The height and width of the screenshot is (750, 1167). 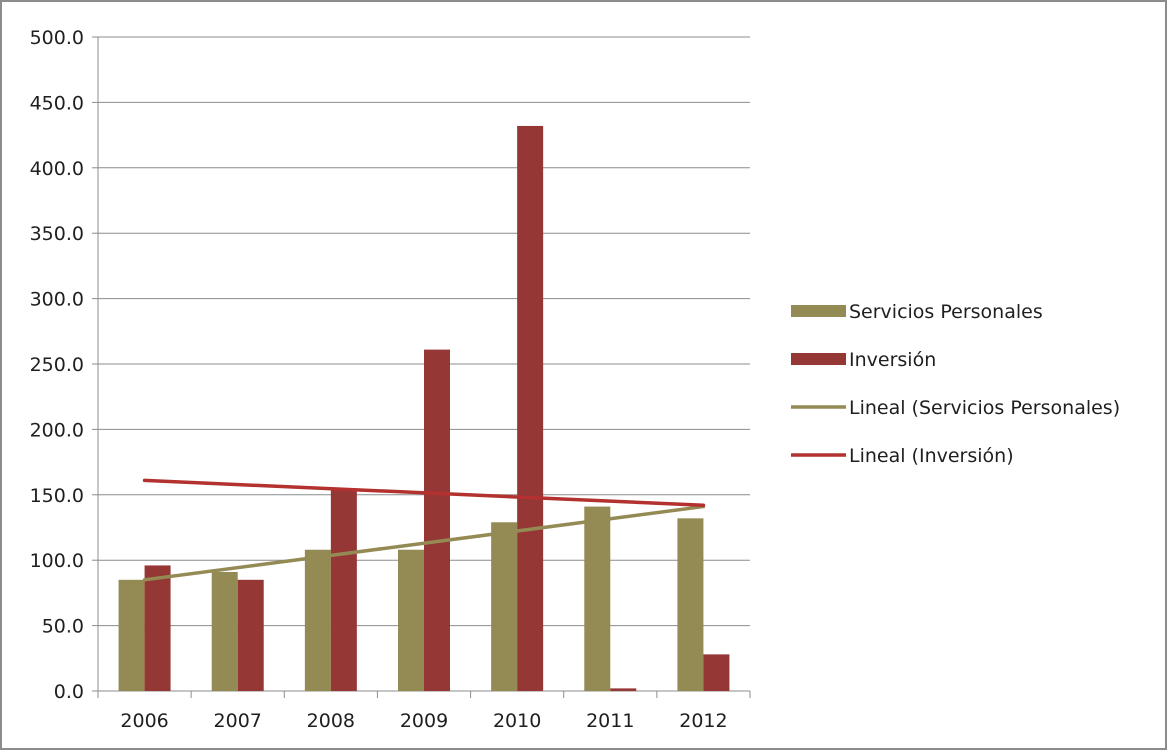 What do you see at coordinates (57, 496) in the screenshot?
I see `y-tick-label: 150.0` at bounding box center [57, 496].